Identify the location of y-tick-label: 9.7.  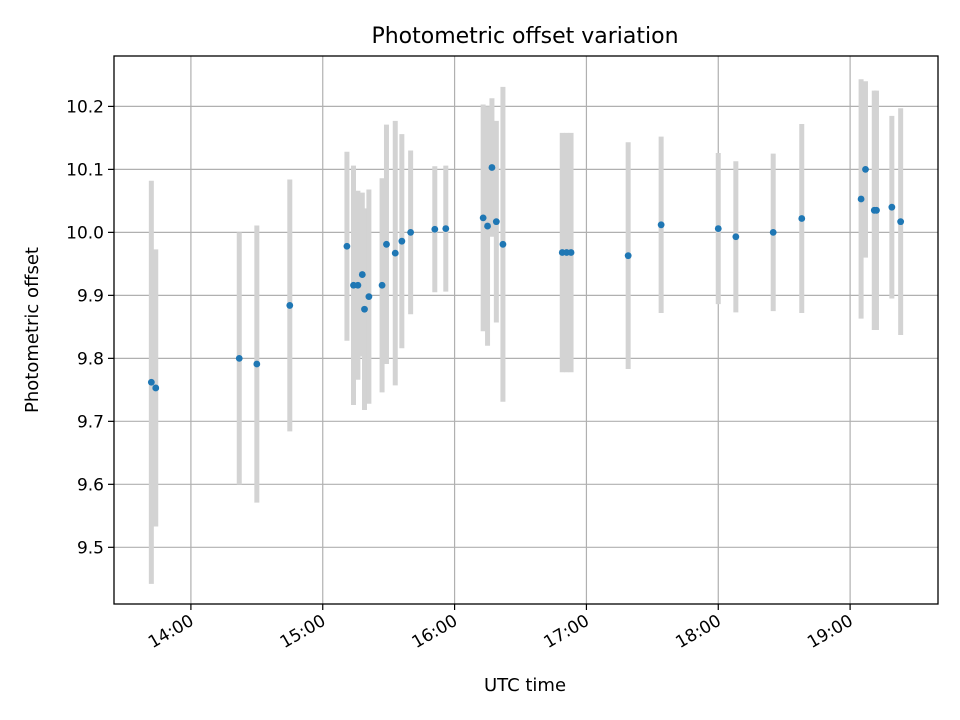
(90, 422).